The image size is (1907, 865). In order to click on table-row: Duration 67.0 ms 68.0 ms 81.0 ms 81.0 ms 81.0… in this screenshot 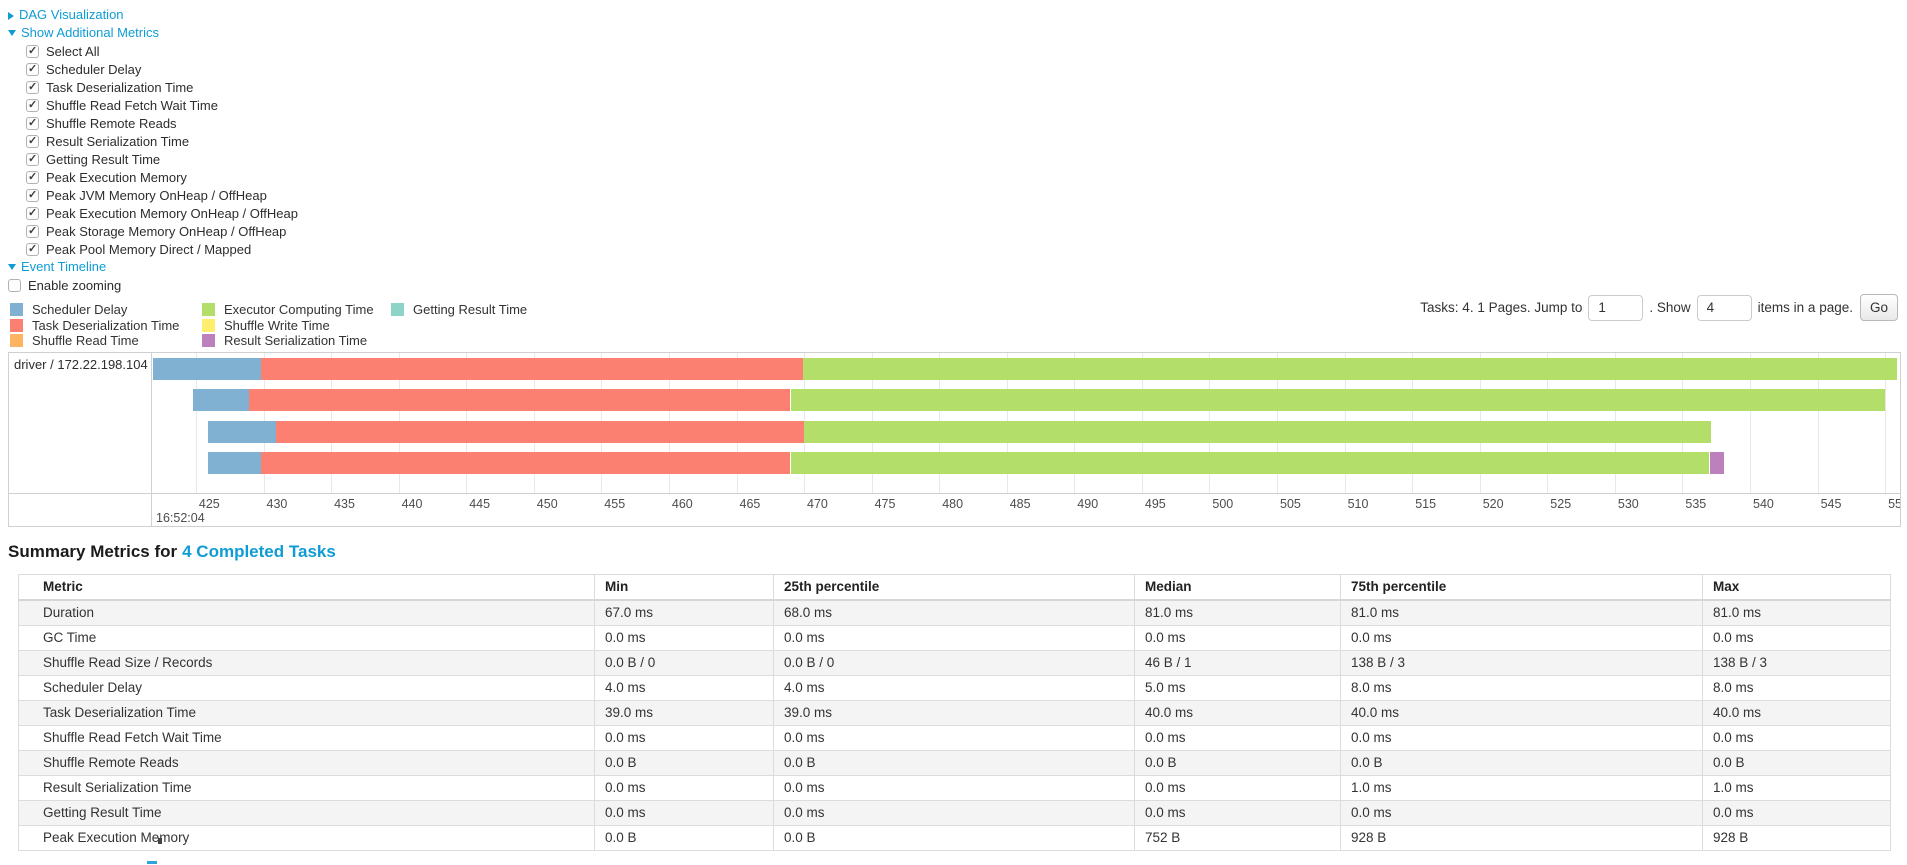, I will do `click(954, 612)`.